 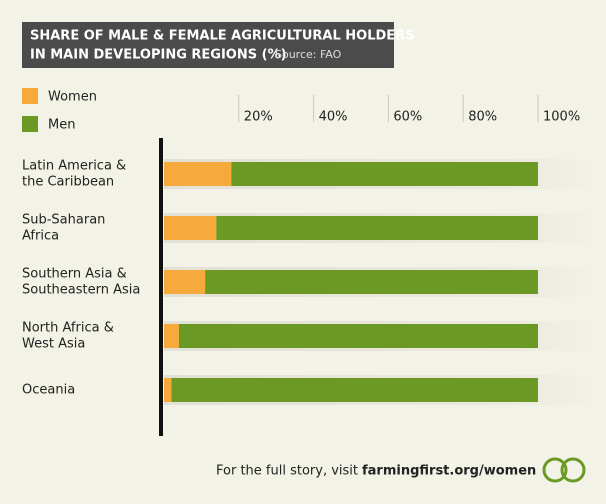 I want to click on y-tick-label: the Caribbean, so click(x=68, y=182).